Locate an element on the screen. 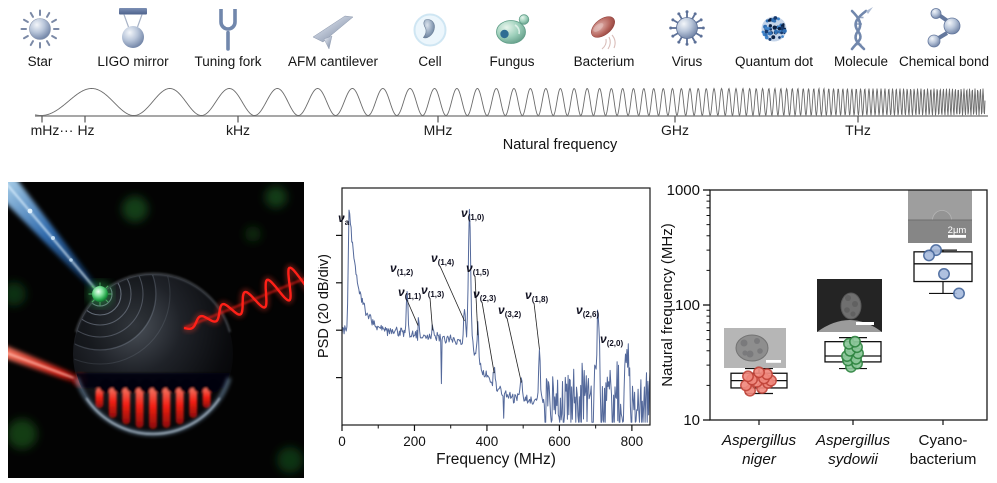 Image resolution: width=997 pixels, height=483 pixels. peak-label: ν(1,1) is located at coordinates (409, 293).